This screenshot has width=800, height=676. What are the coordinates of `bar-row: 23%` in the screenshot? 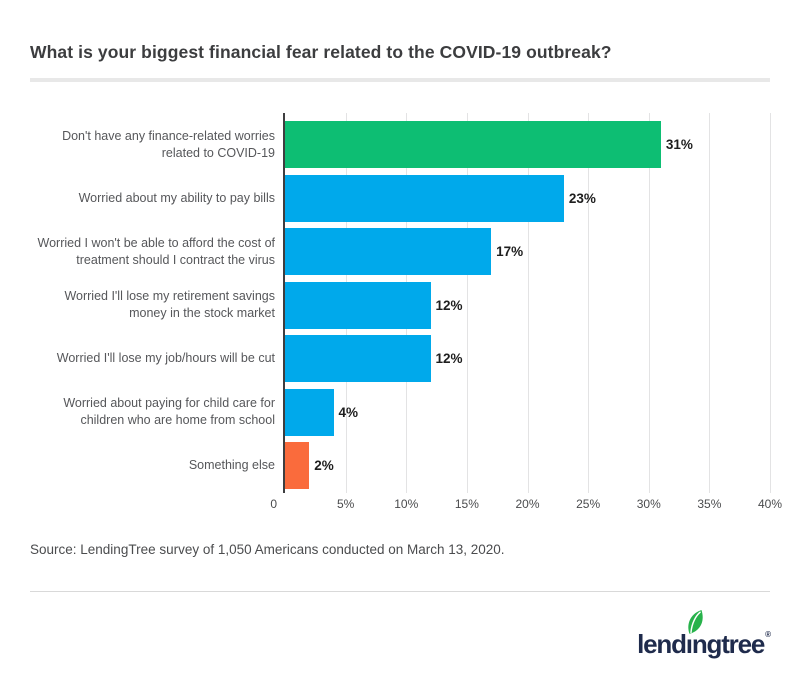 It's located at (527, 199).